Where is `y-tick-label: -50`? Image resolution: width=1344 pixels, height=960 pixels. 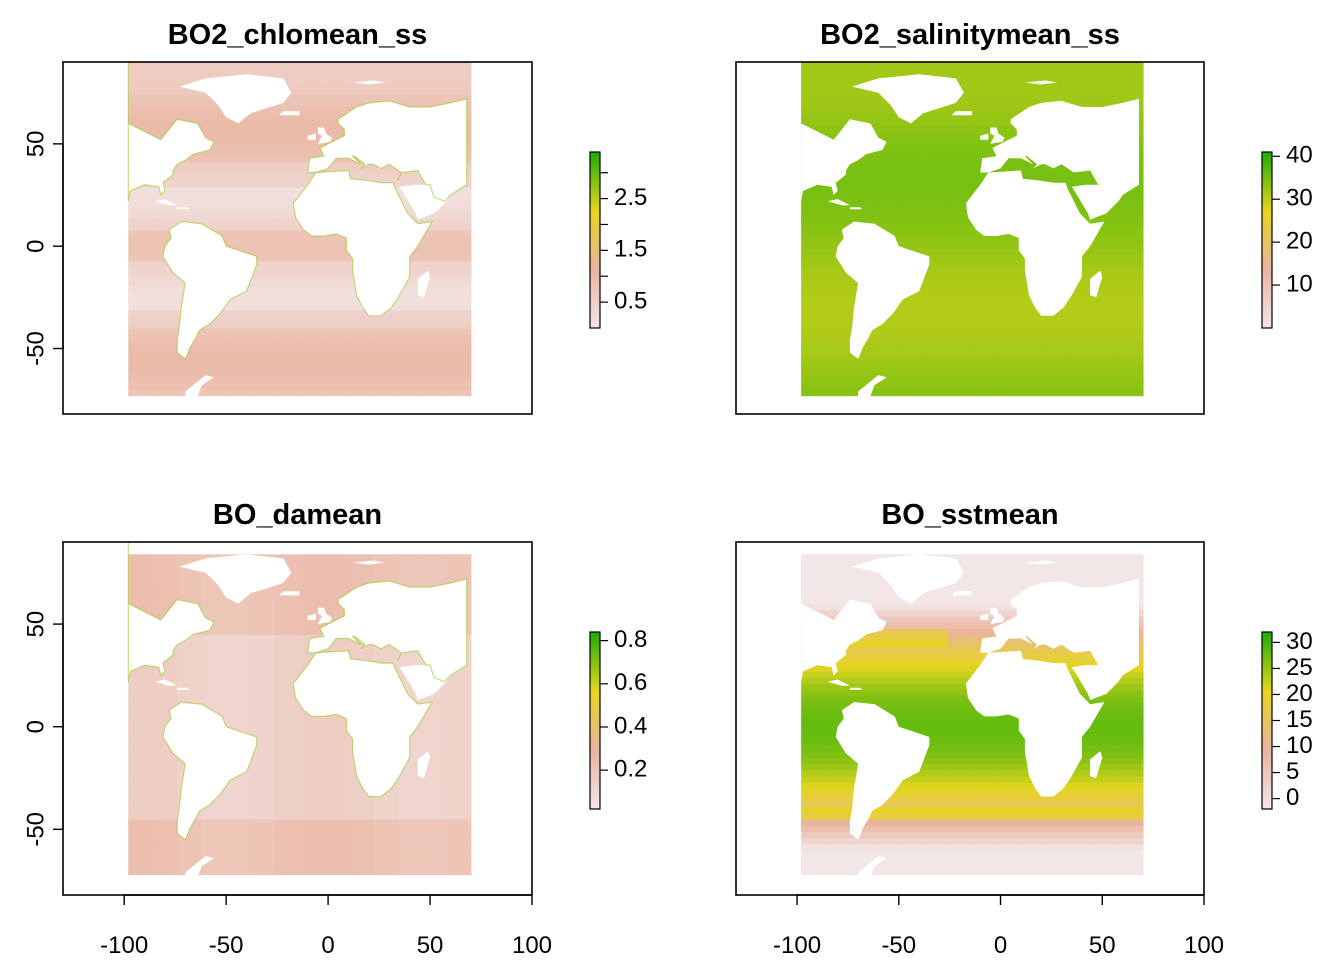
y-tick-label: -50 is located at coordinates (35, 348).